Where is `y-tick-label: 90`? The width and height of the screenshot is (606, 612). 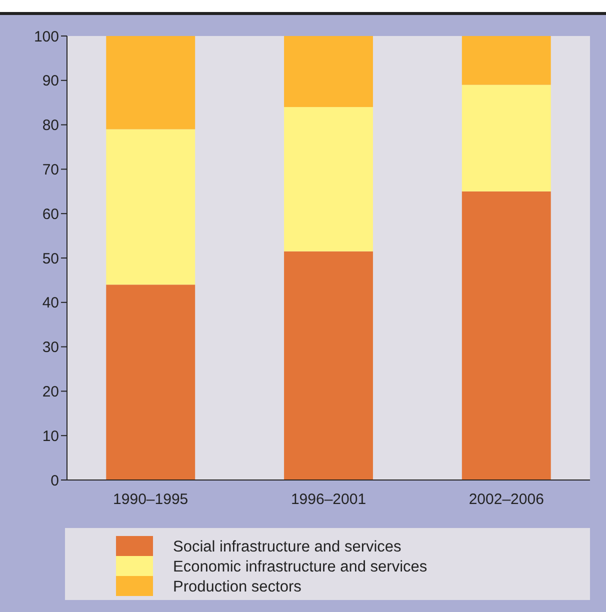 y-tick-label: 90 is located at coordinates (50, 81).